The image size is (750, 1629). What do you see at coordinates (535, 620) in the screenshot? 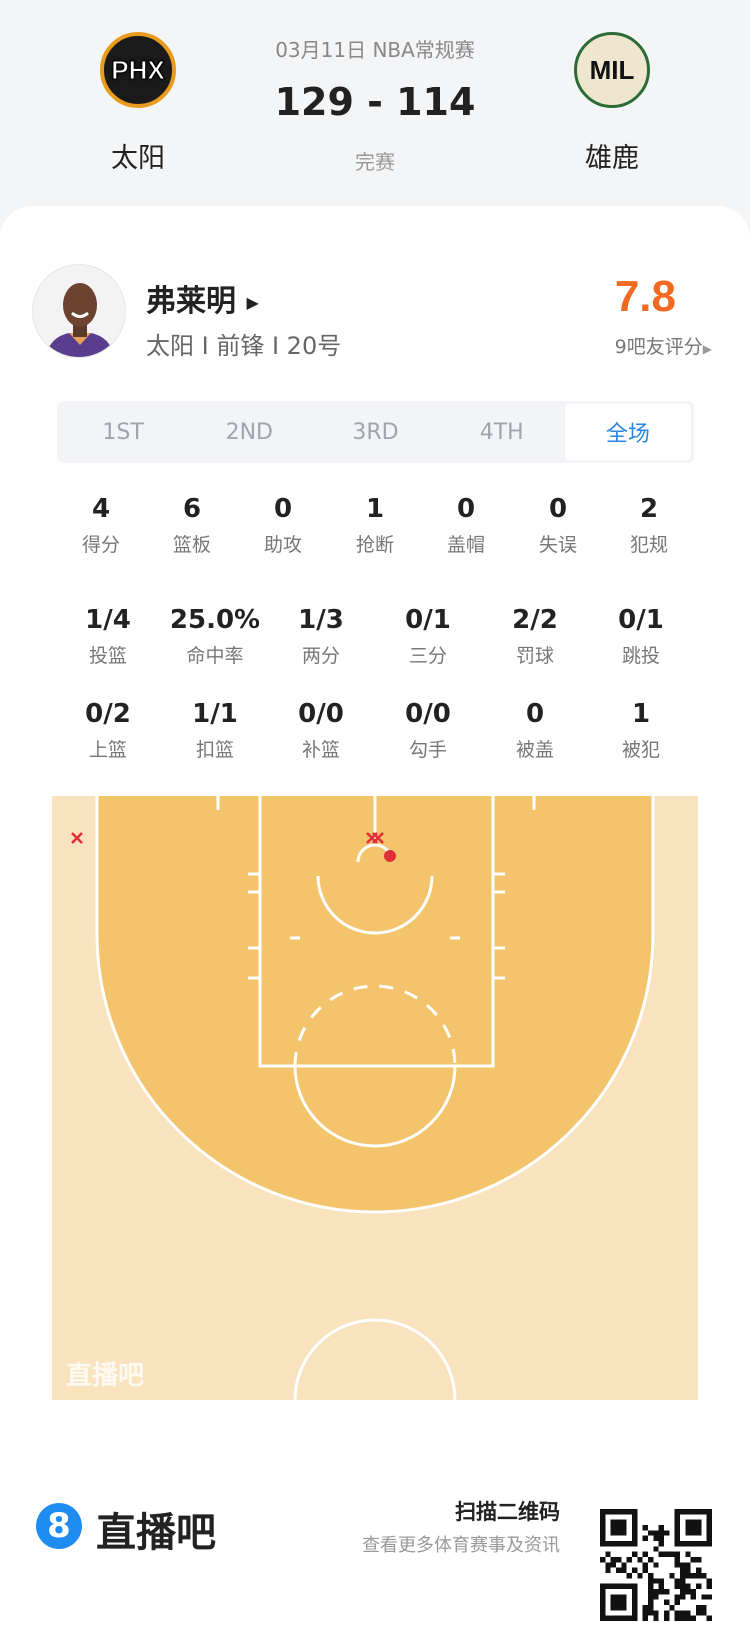
I see `stat-value: 2/2` at bounding box center [535, 620].